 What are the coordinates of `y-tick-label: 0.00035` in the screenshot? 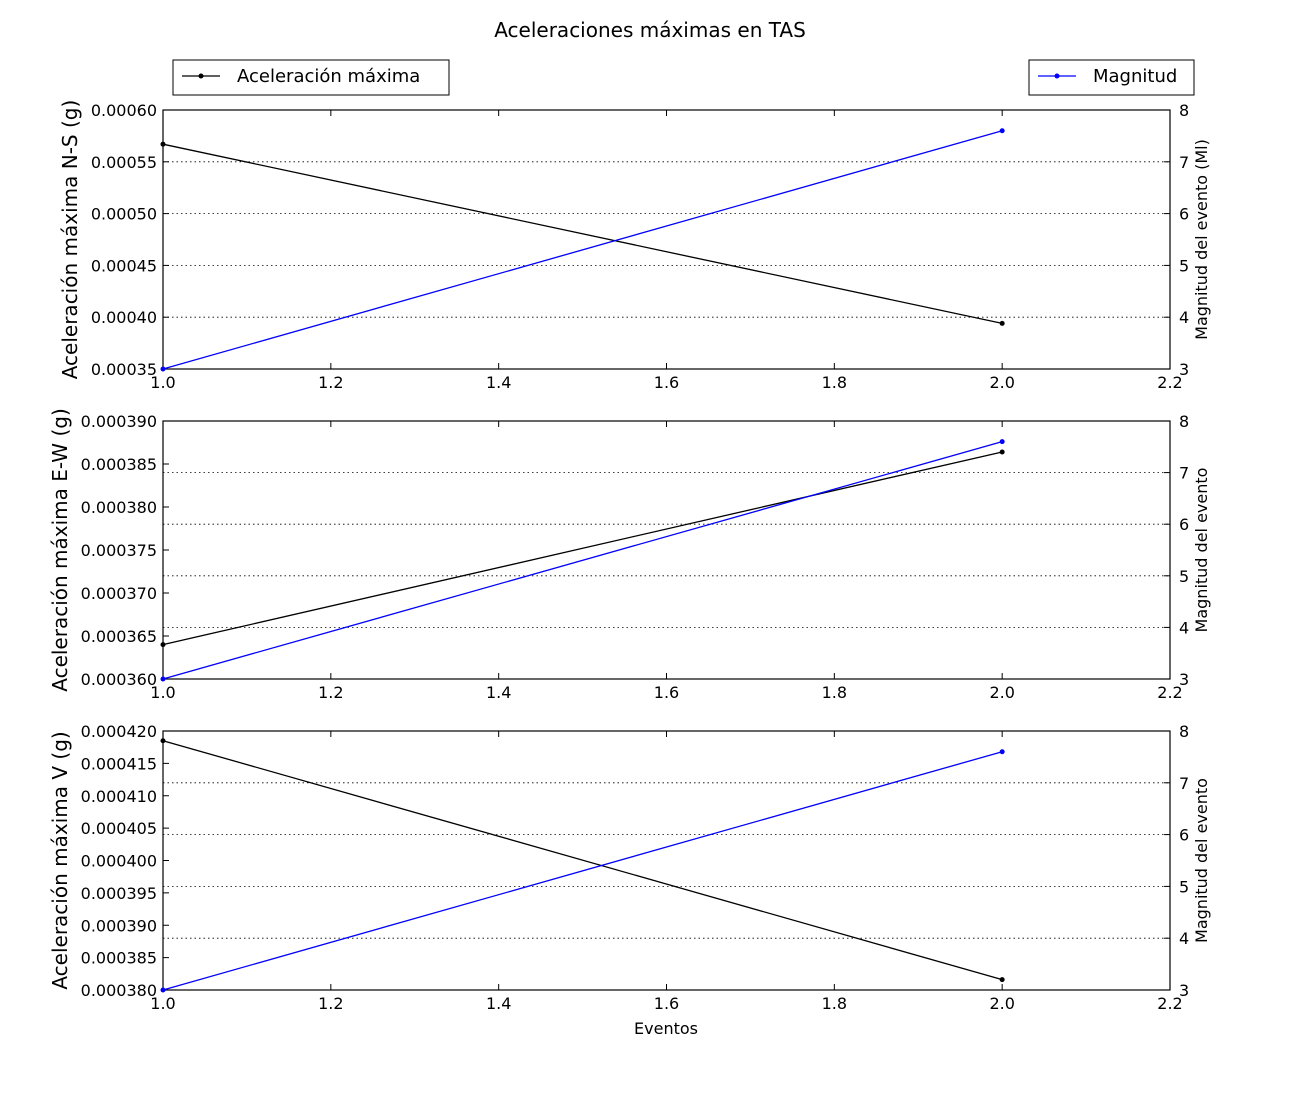 It's located at (124, 369).